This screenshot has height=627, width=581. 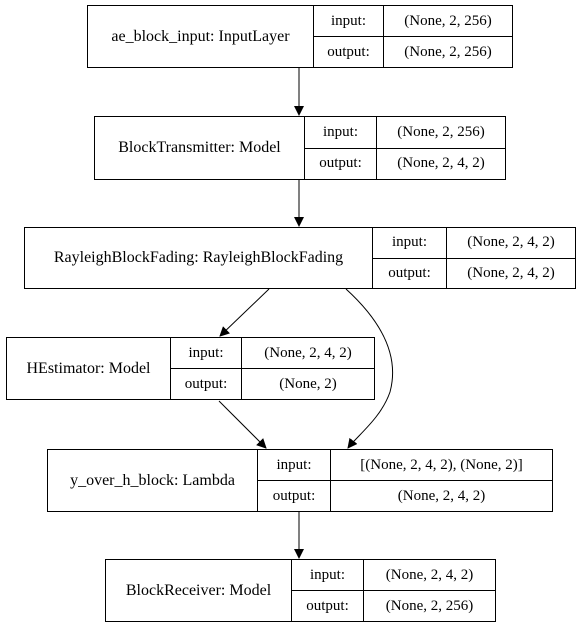 What do you see at coordinates (199, 258) in the screenshot?
I see `node-name: RayleighBlockFading` at bounding box center [199, 258].